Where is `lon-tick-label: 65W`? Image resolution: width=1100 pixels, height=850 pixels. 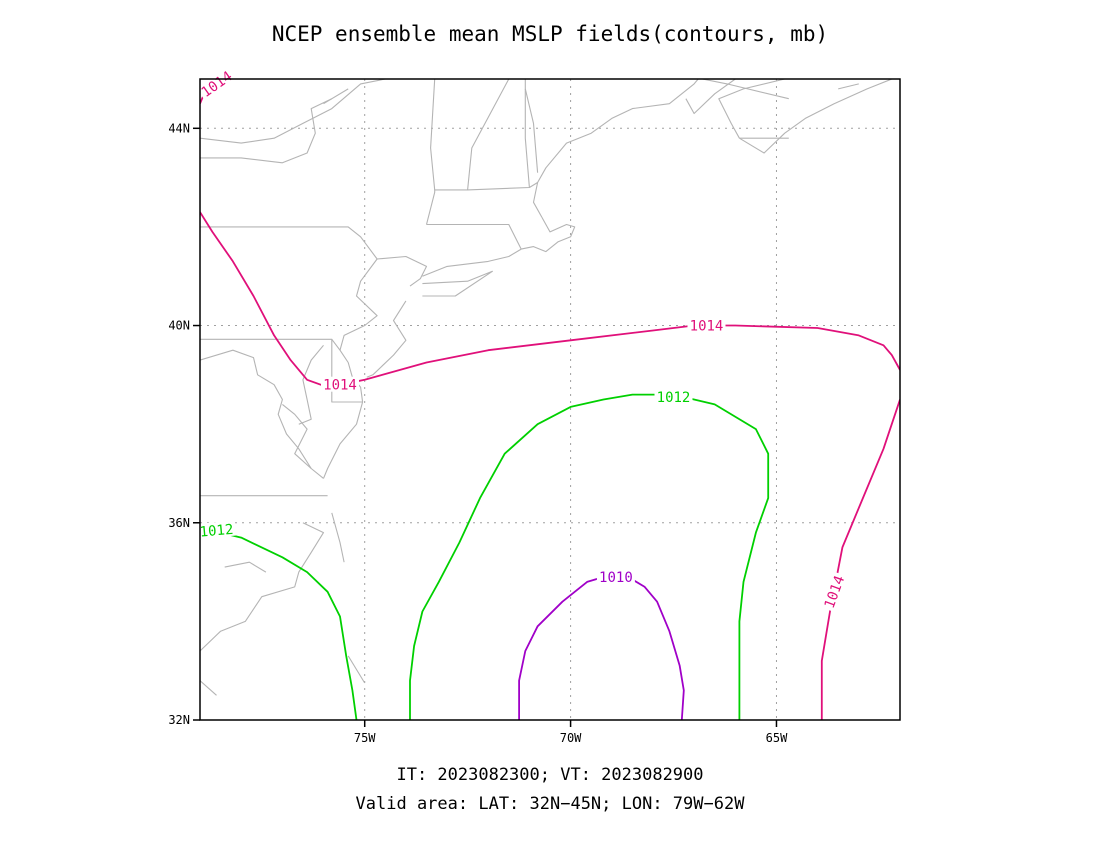 lon-tick-label: 65W is located at coordinates (777, 738).